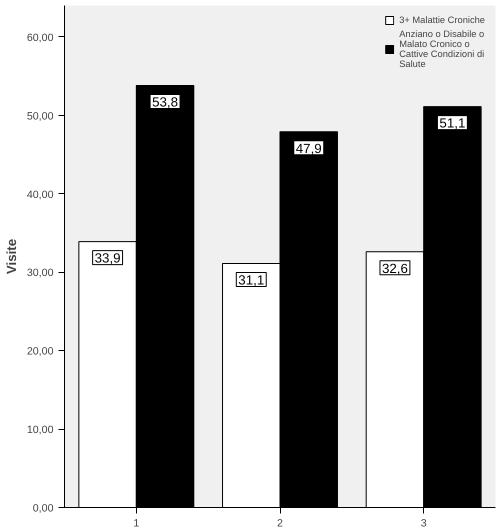 The height and width of the screenshot is (531, 502). Describe the element at coordinates (40, 38) in the screenshot. I see `y-tick-label: 60,00` at that location.